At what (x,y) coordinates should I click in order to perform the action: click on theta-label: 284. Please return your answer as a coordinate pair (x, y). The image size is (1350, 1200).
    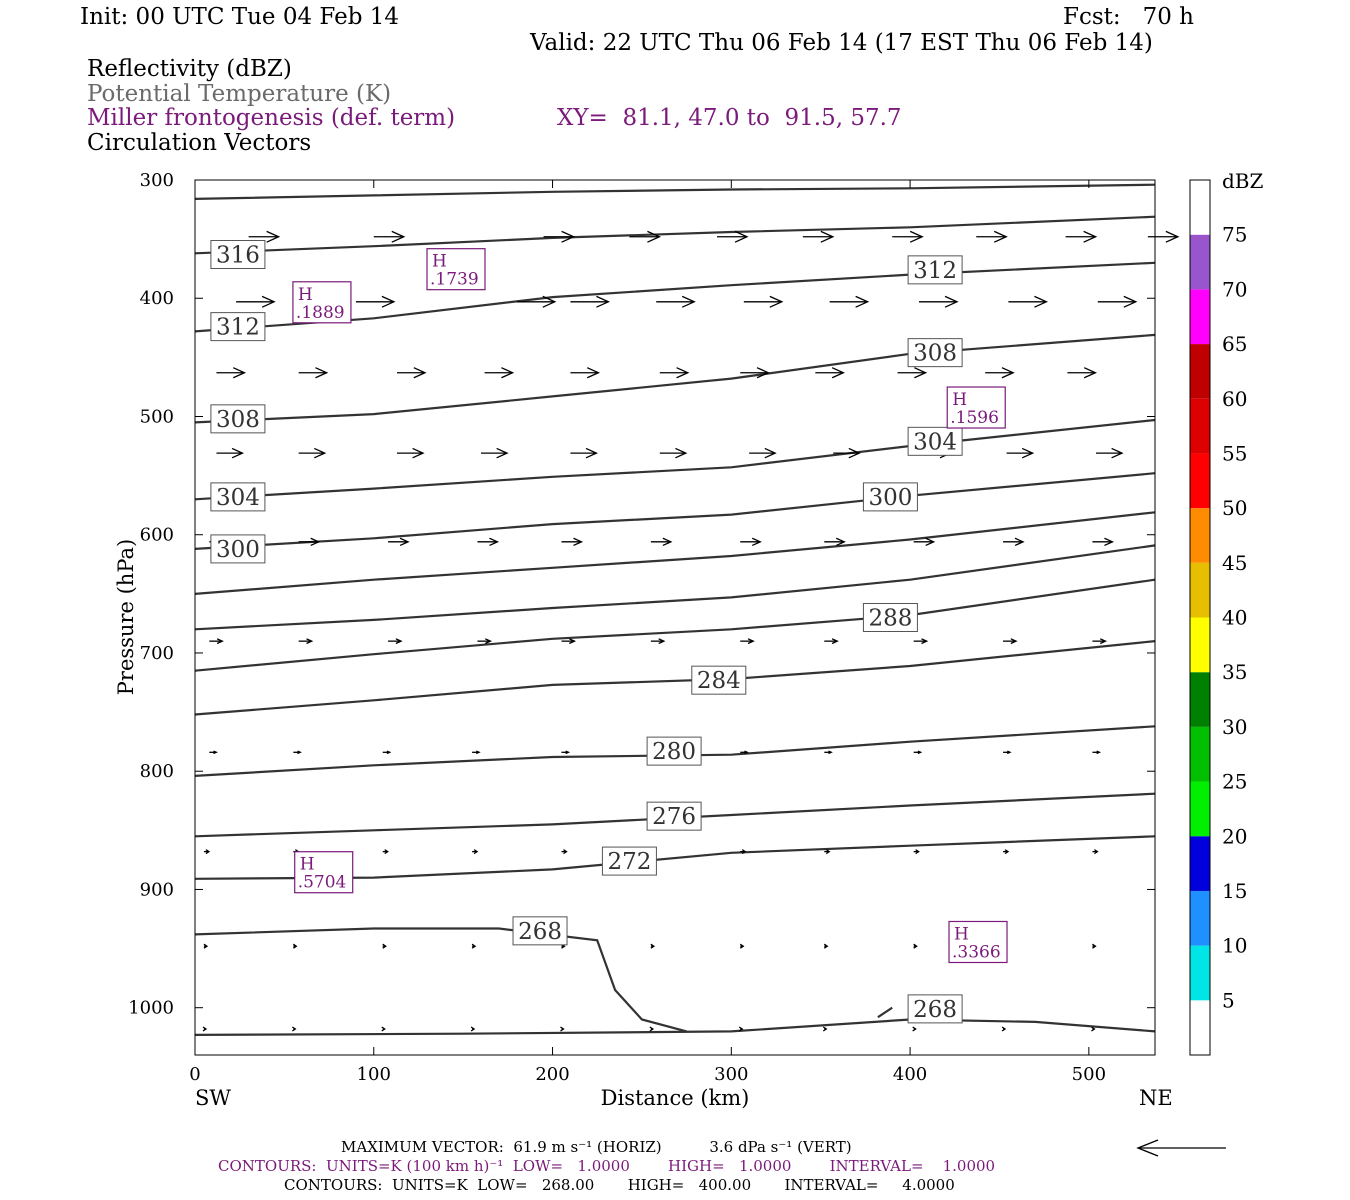
    Looking at the image, I should click on (719, 680).